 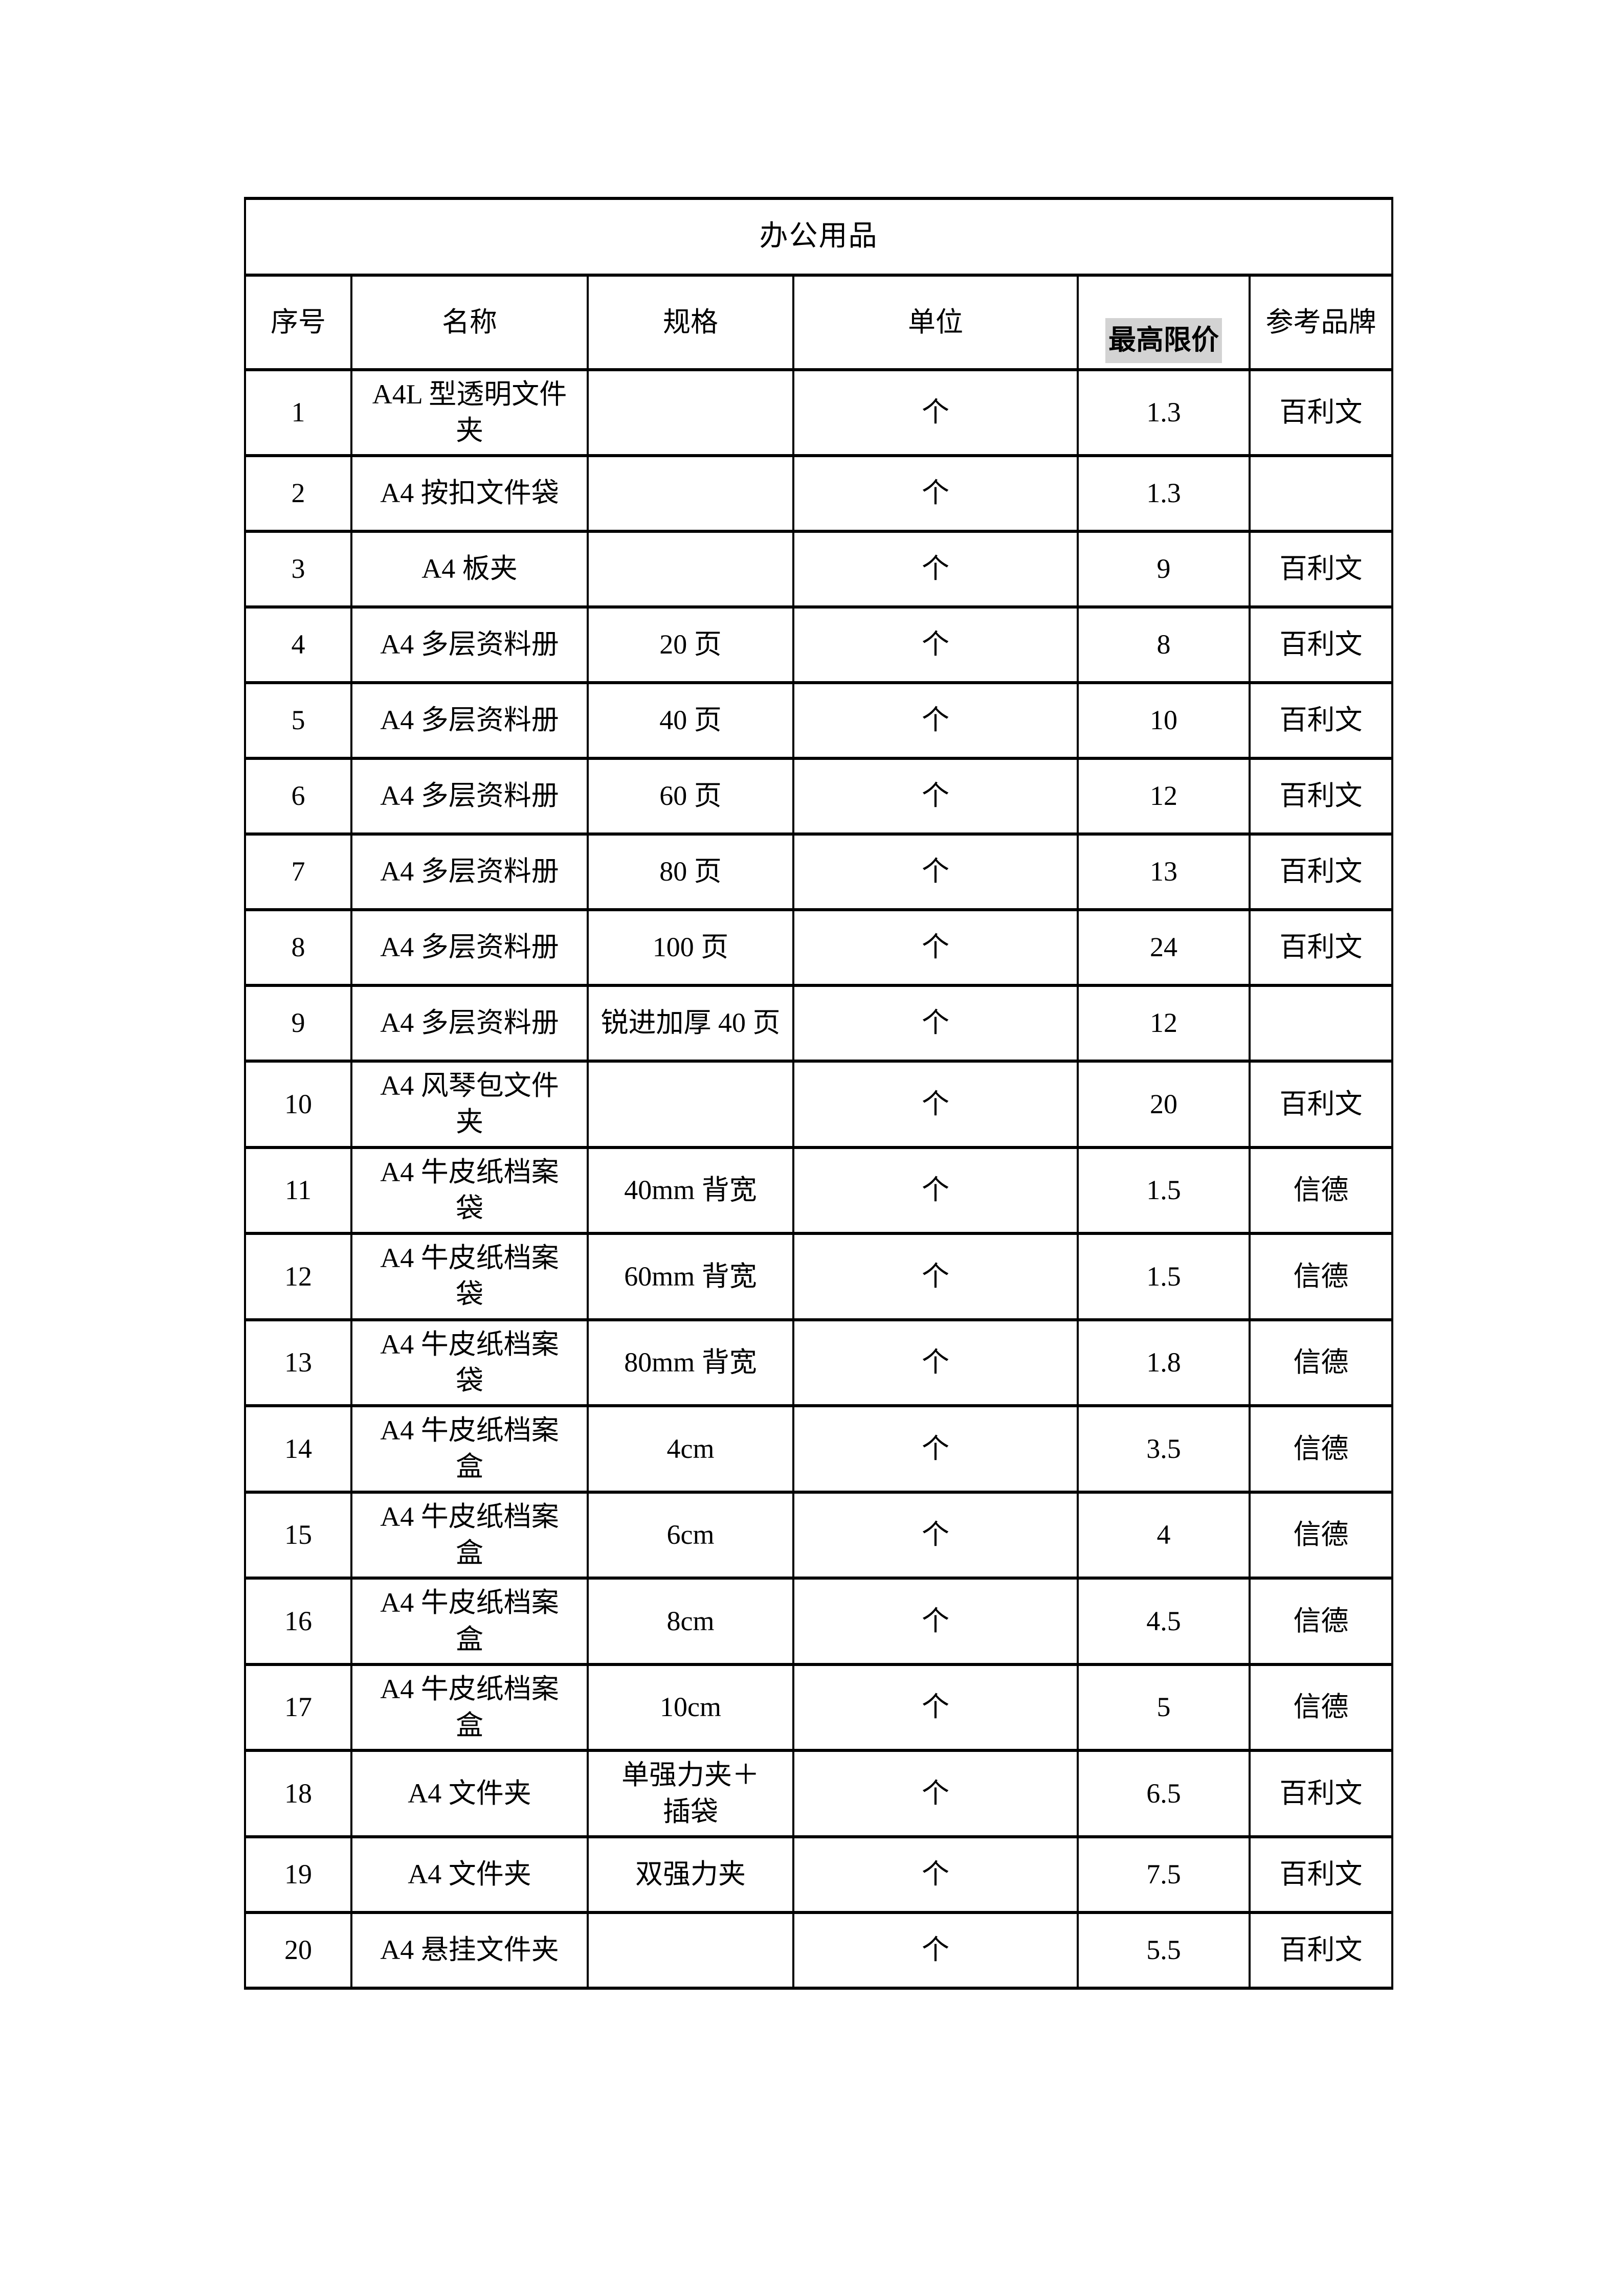 I want to click on column-header-unit: 单位, so click(x=936, y=323).